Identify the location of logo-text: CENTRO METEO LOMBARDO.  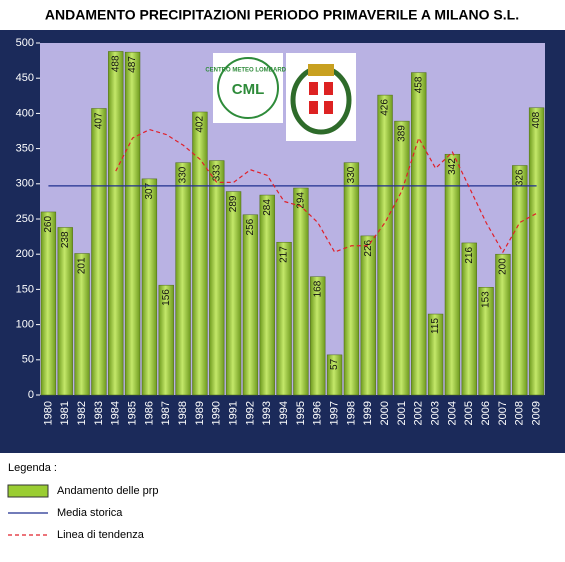
(248, 71).